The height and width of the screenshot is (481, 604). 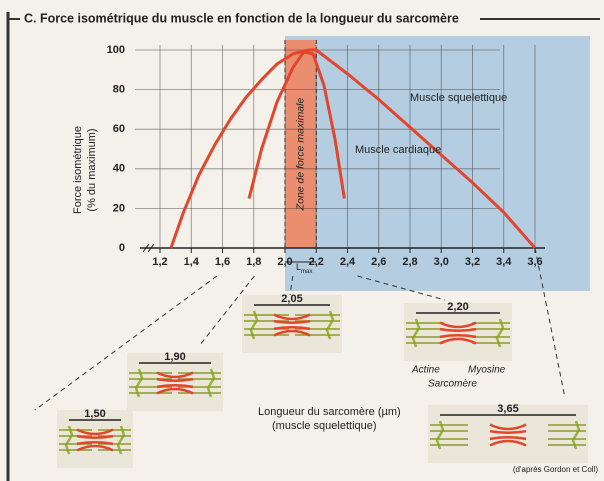 I want to click on y-tick-label: 80, so click(x=119, y=90).